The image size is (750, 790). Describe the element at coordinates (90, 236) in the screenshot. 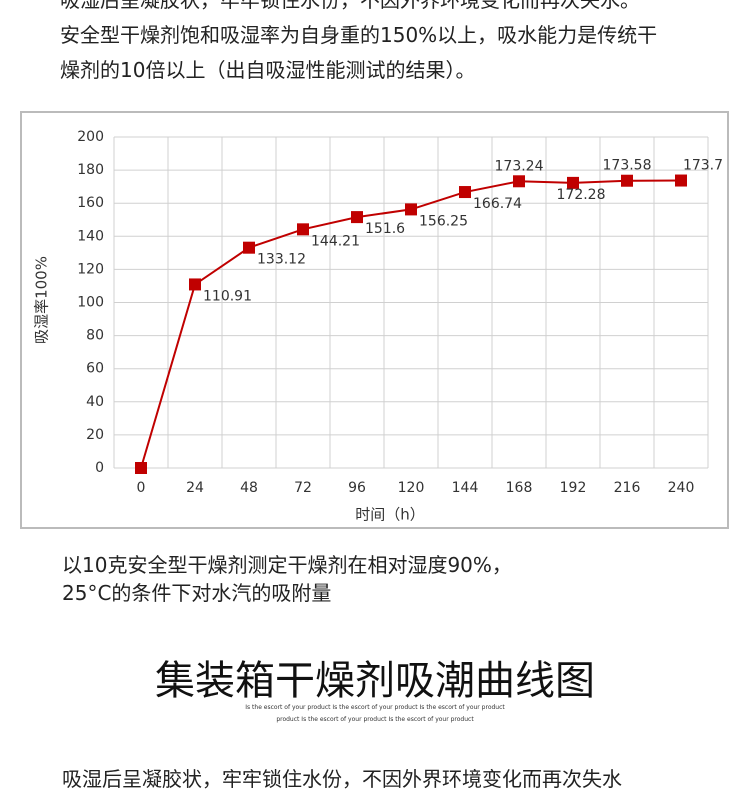

I see `y-tick-label: 140` at that location.